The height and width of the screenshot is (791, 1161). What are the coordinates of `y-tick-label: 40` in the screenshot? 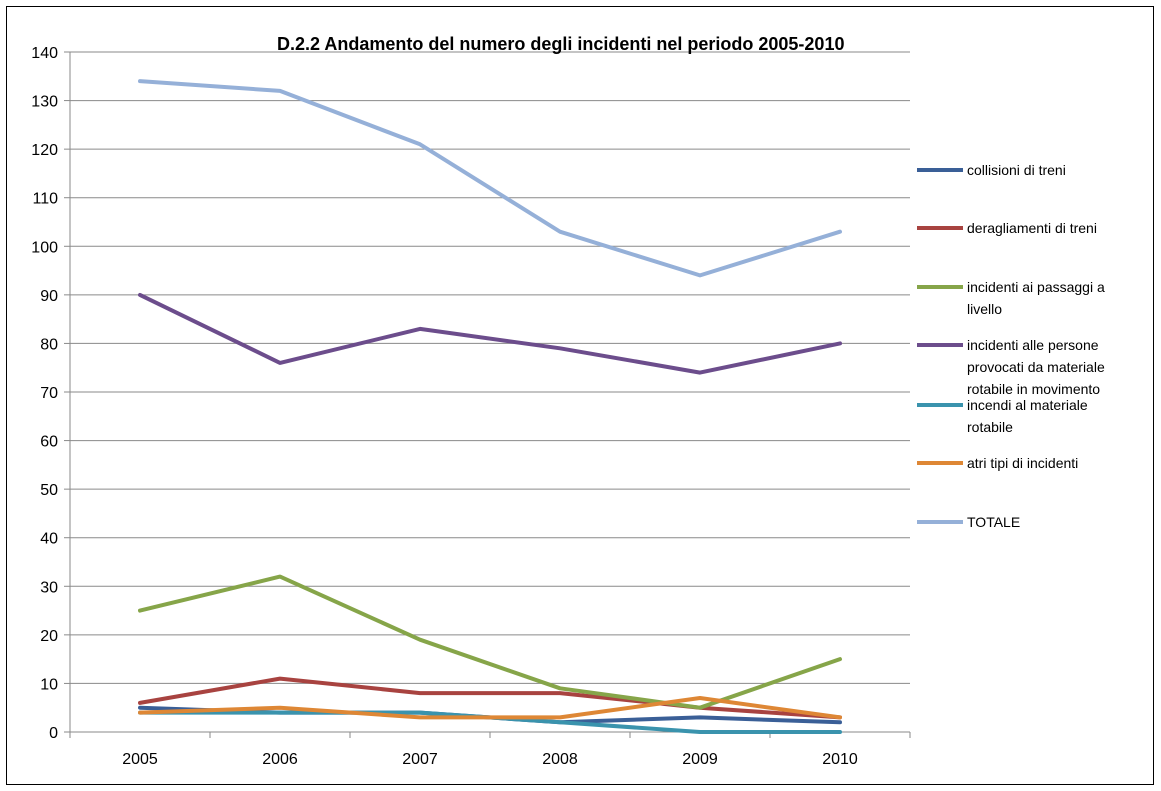 It's located at (49, 539).